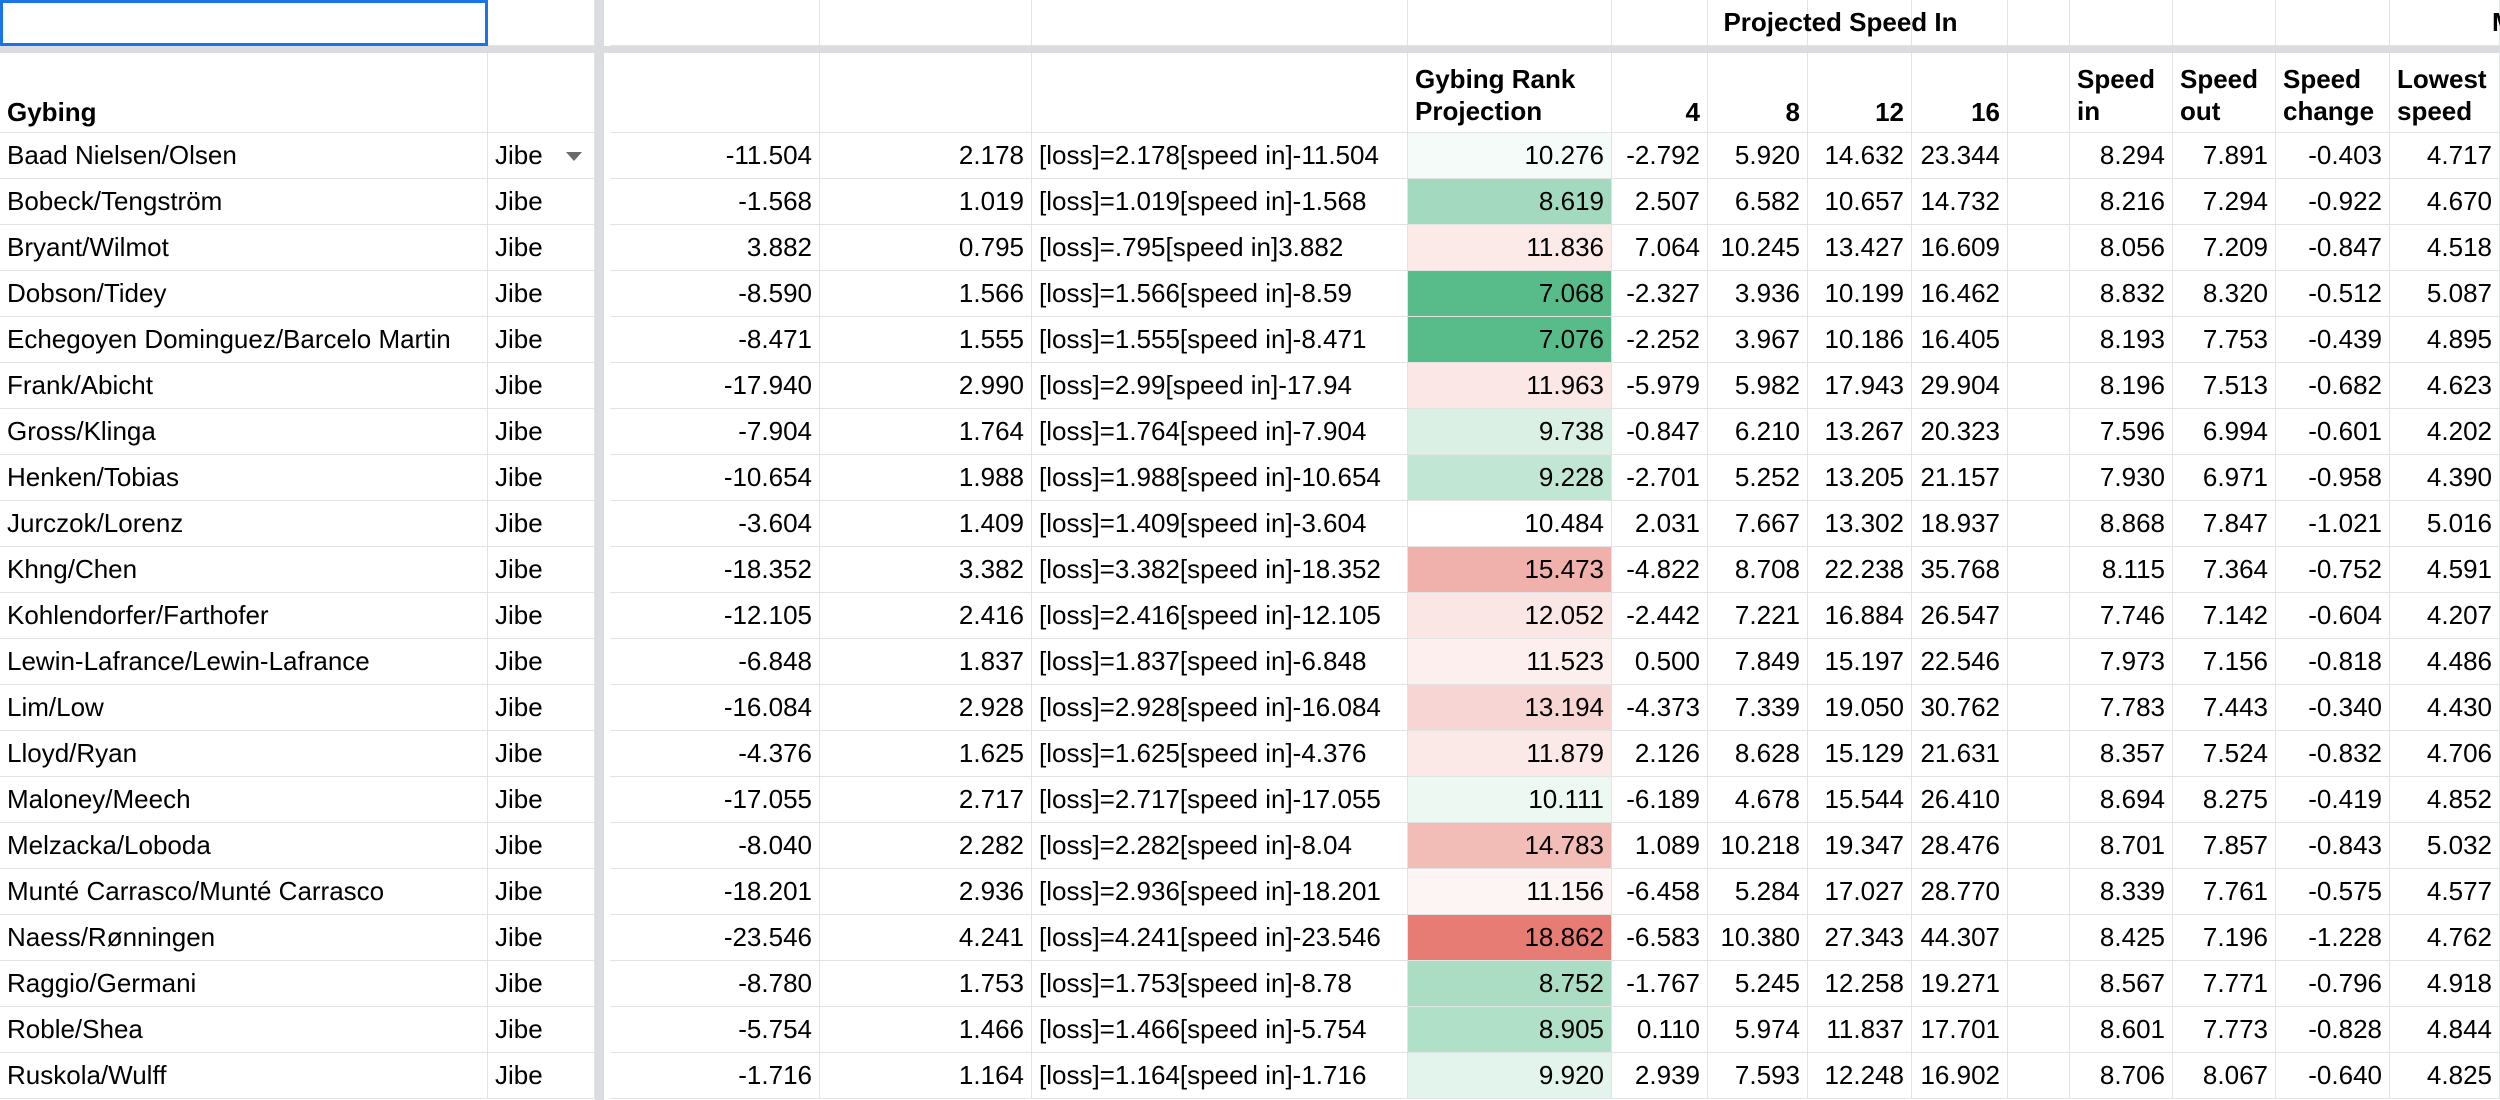  What do you see at coordinates (926, 248) in the screenshot?
I see `loss-coefficient-cell: 0.795` at bounding box center [926, 248].